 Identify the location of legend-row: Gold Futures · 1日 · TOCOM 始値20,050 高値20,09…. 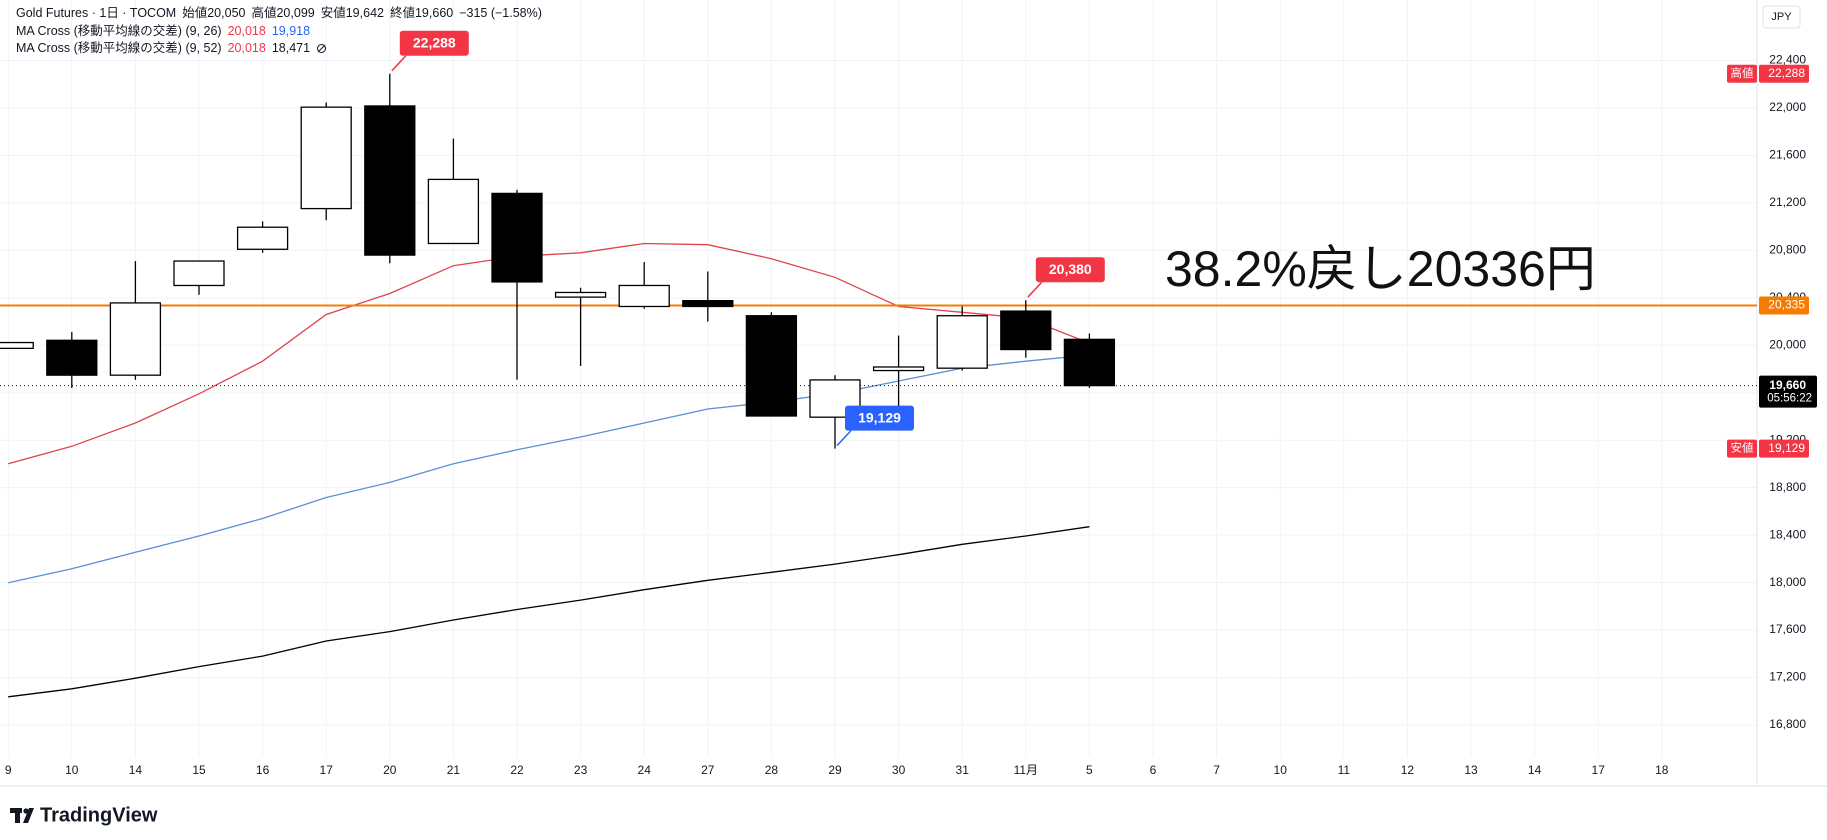
(279, 14).